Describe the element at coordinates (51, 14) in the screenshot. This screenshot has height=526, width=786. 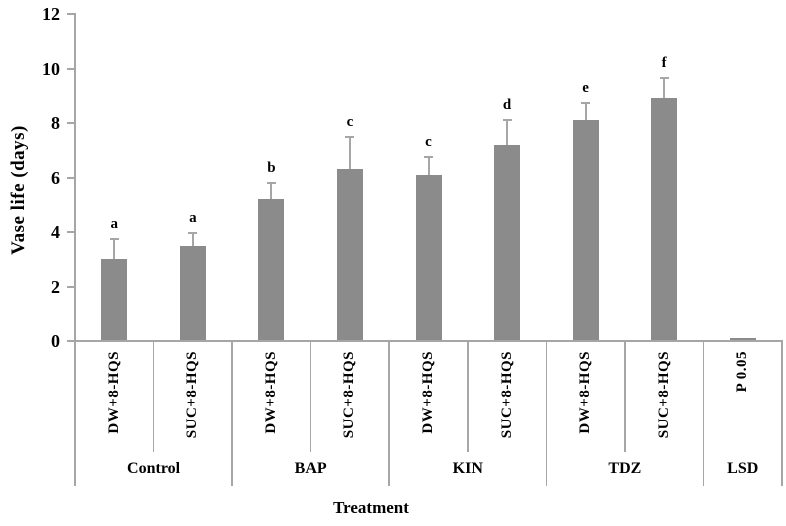
I see `y-axis-tick-label: 12` at that location.